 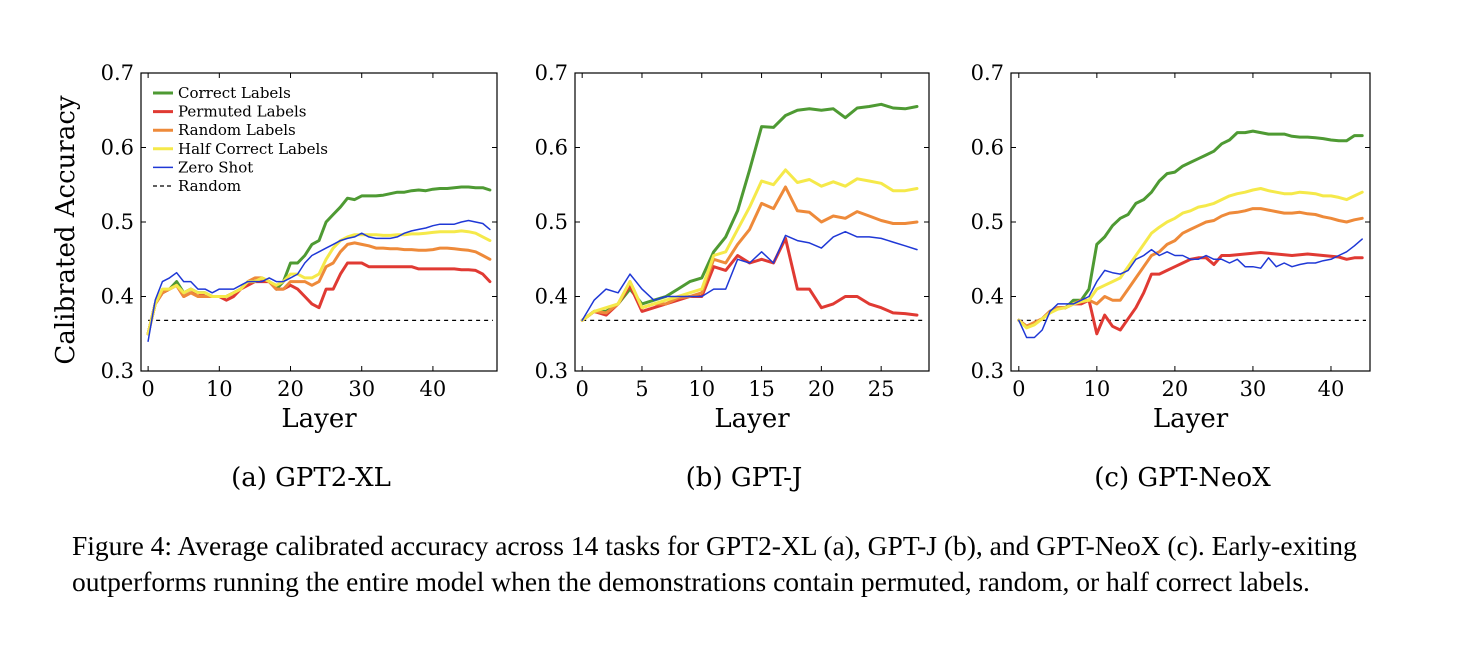 What do you see at coordinates (66, 229) in the screenshot?
I see `y-axis-label: Calibrated Accuracy` at bounding box center [66, 229].